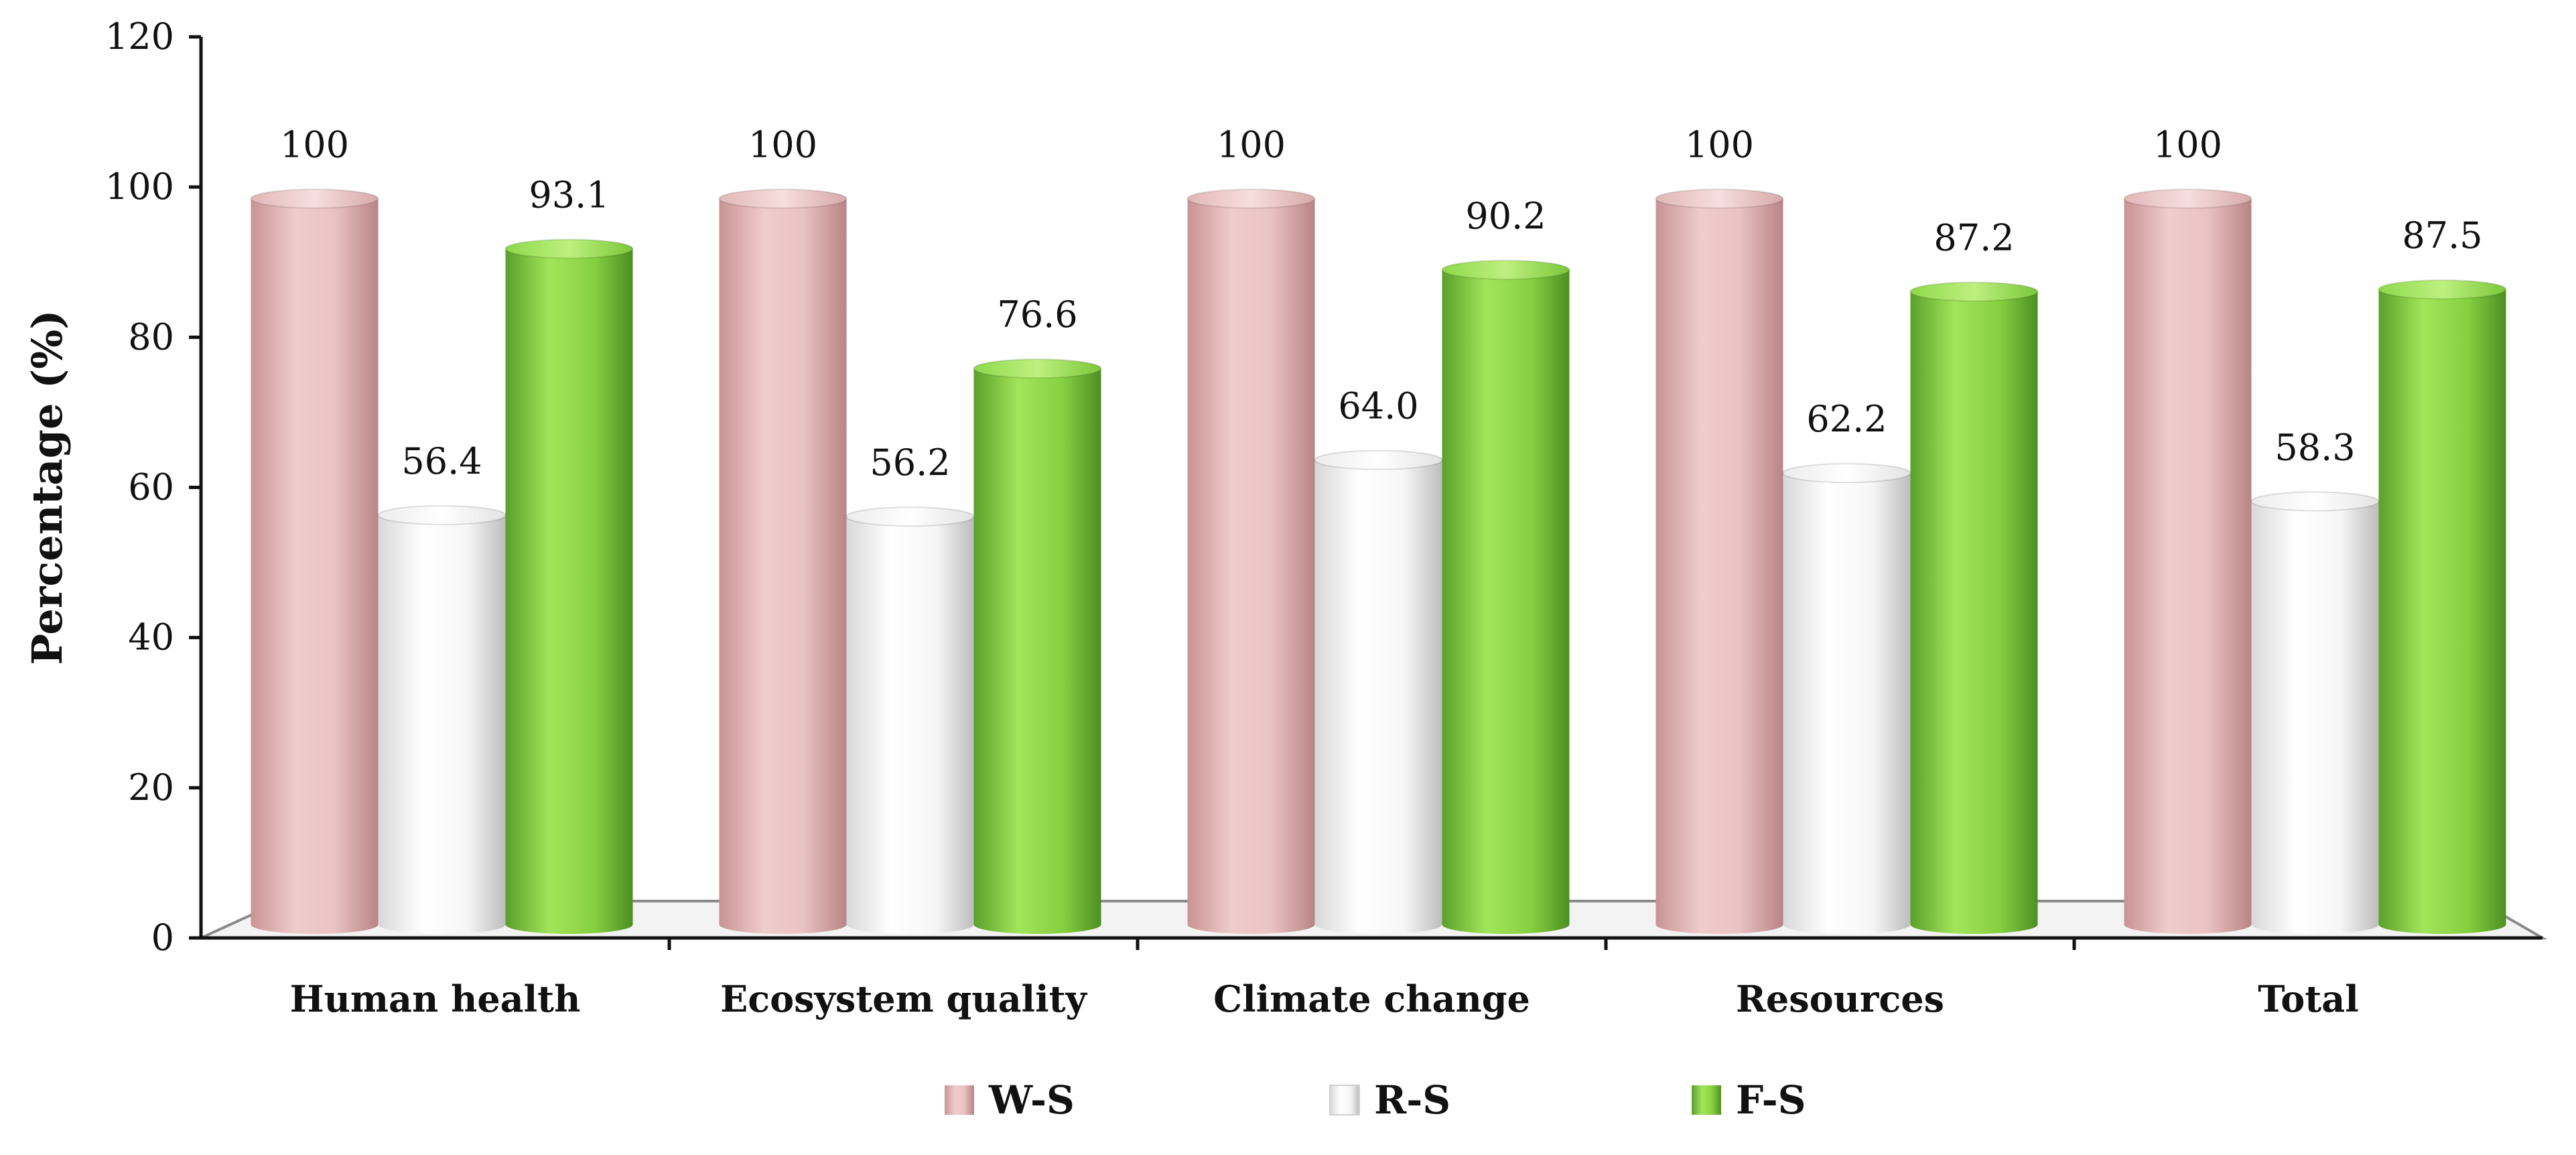 The width and height of the screenshot is (2576, 1155). Describe the element at coordinates (151, 787) in the screenshot. I see `y-tick-label: 20` at that location.